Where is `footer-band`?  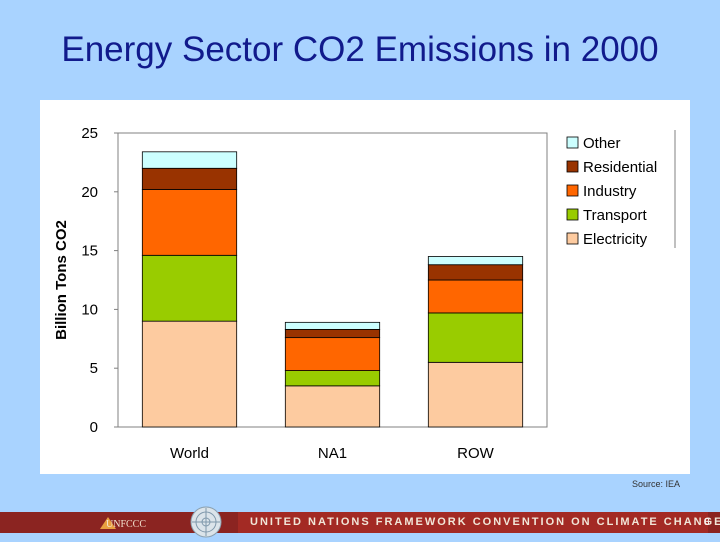
footer-band is located at coordinates (473, 522).